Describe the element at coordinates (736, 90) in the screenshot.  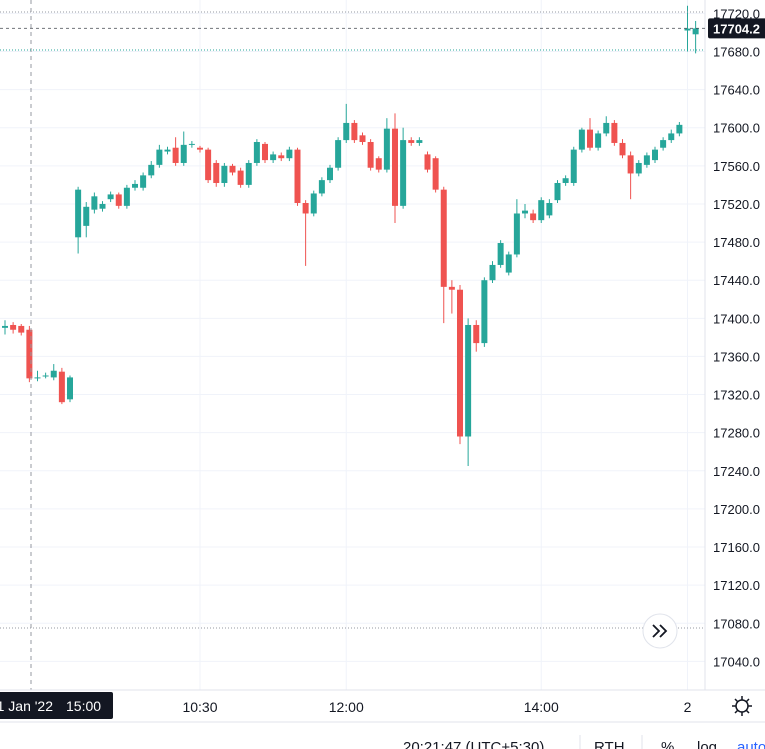
I see `y-tick-label: 17640.0` at that location.